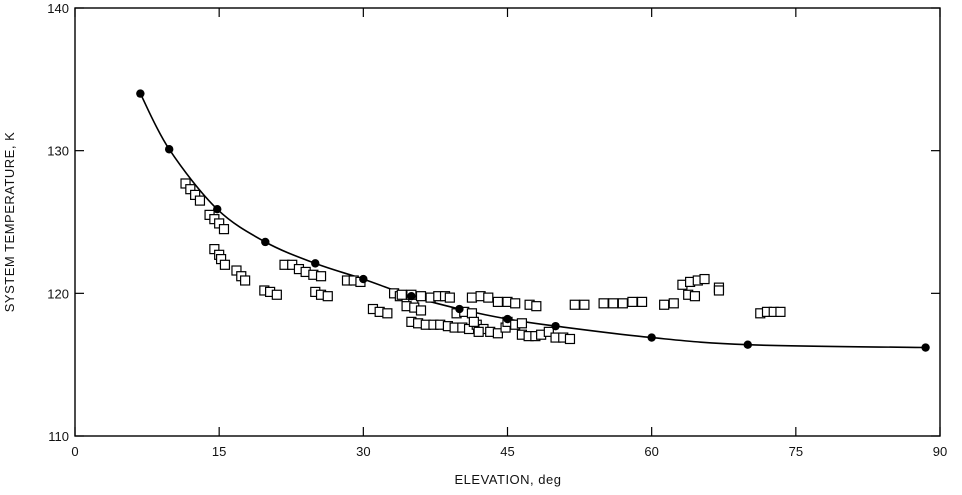 The width and height of the screenshot is (962, 495). What do you see at coordinates (940, 451) in the screenshot?
I see `x-tick-label: 90` at bounding box center [940, 451].